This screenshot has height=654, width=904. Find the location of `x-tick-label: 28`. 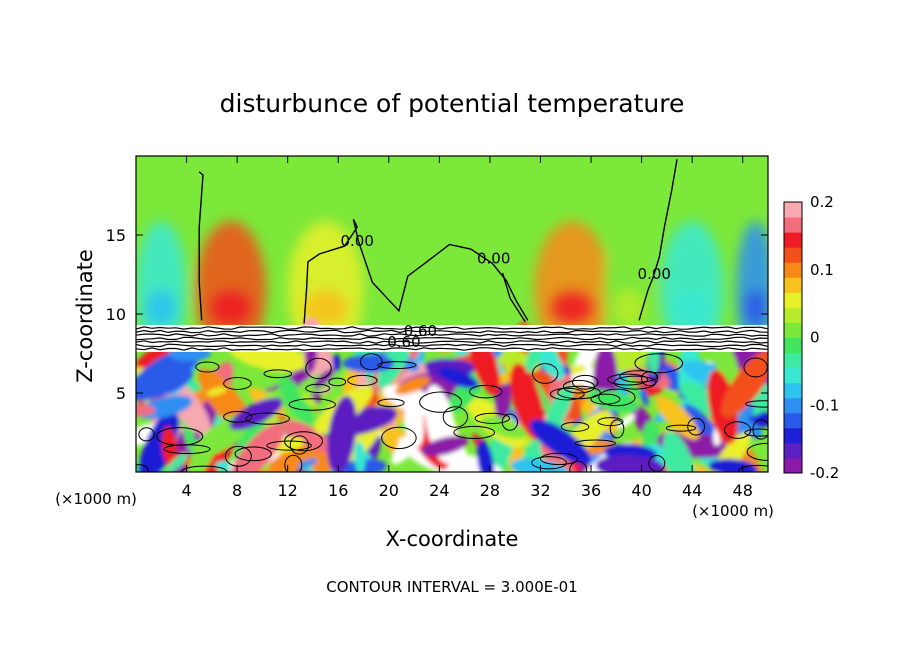

x-tick-label: 28 is located at coordinates (490, 490).